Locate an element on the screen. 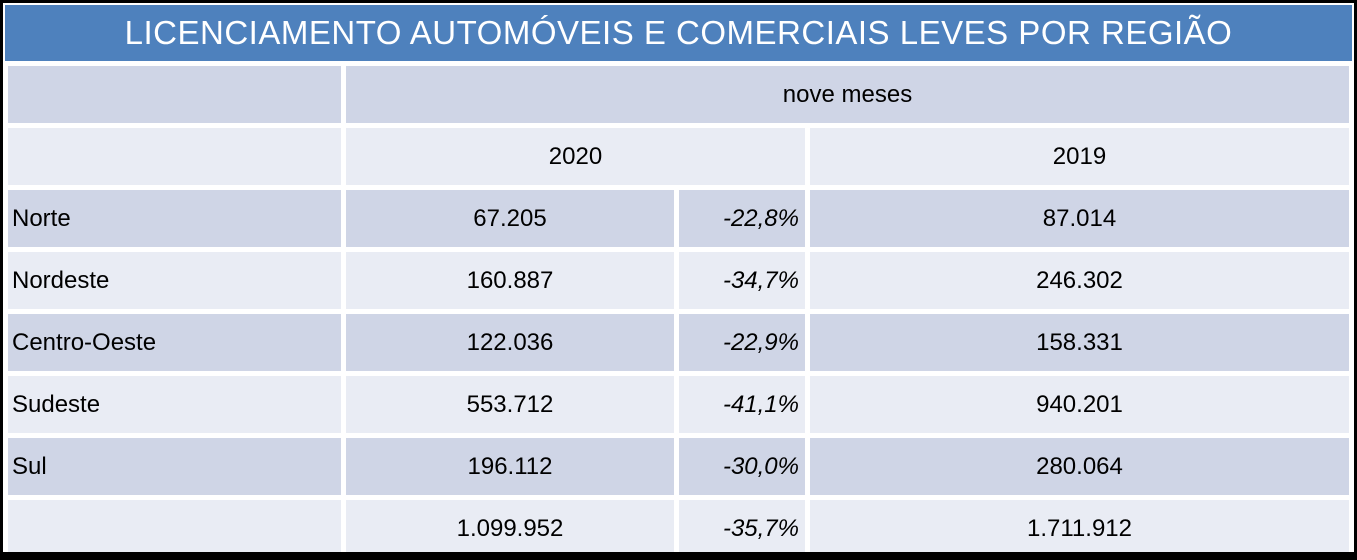  value-2020: 122.036 is located at coordinates (510, 342).